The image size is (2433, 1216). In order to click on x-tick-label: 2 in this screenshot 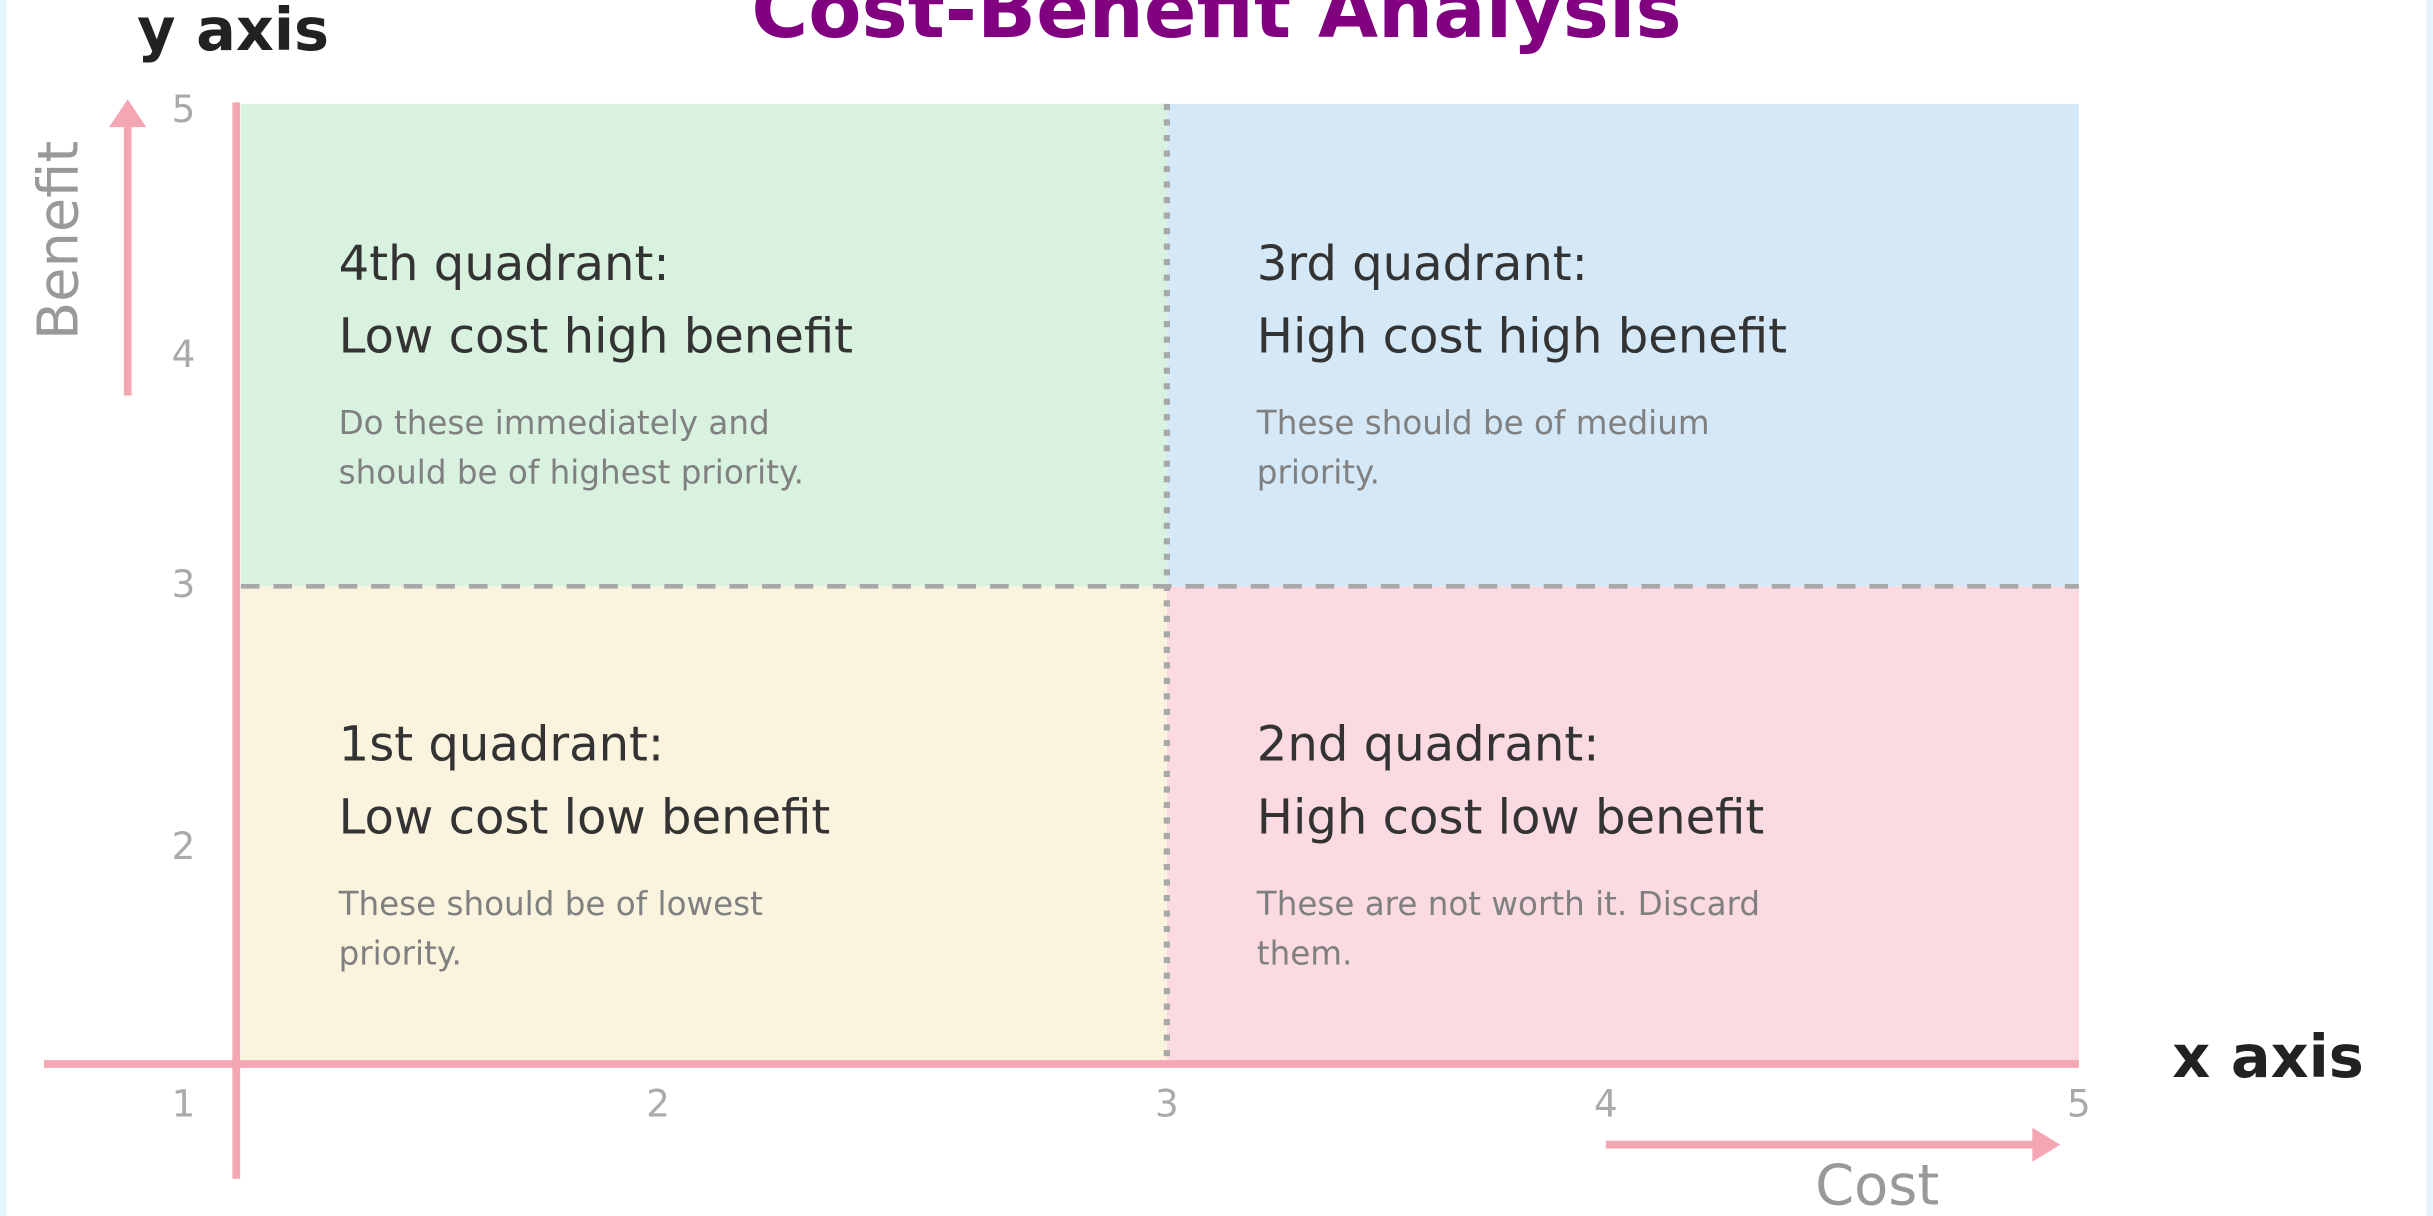, I will do `click(658, 1103)`.